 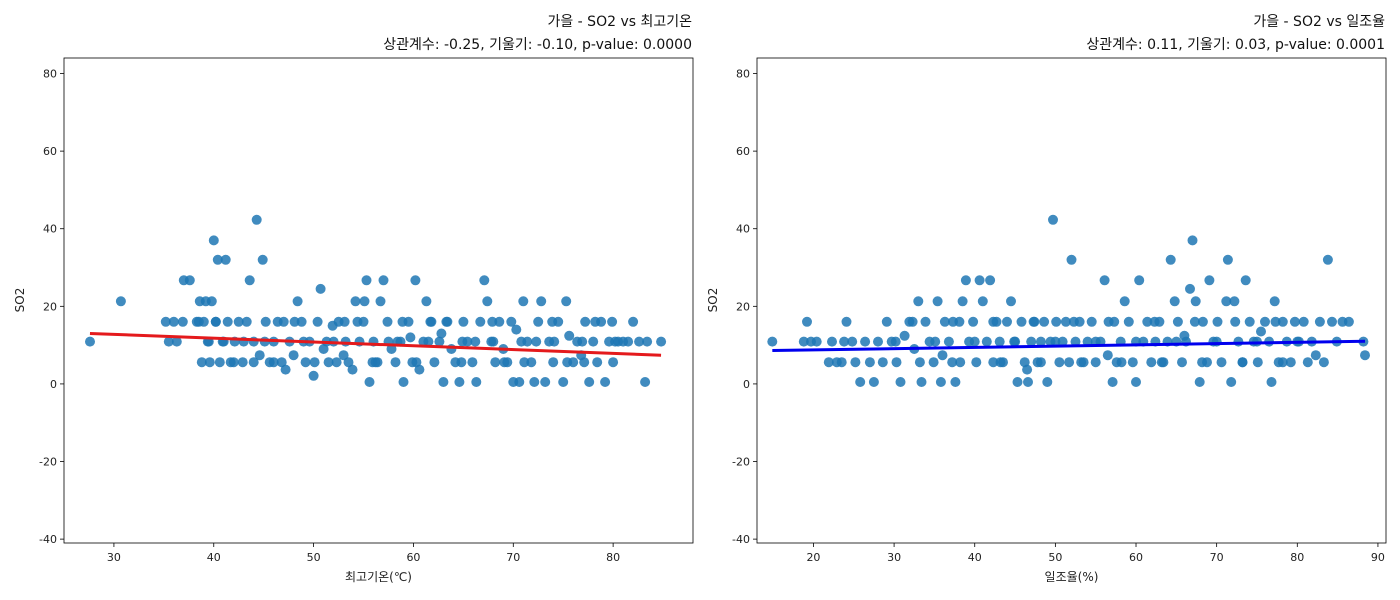 I want to click on y-tick-label-right-60: 60, so click(x=743, y=151).